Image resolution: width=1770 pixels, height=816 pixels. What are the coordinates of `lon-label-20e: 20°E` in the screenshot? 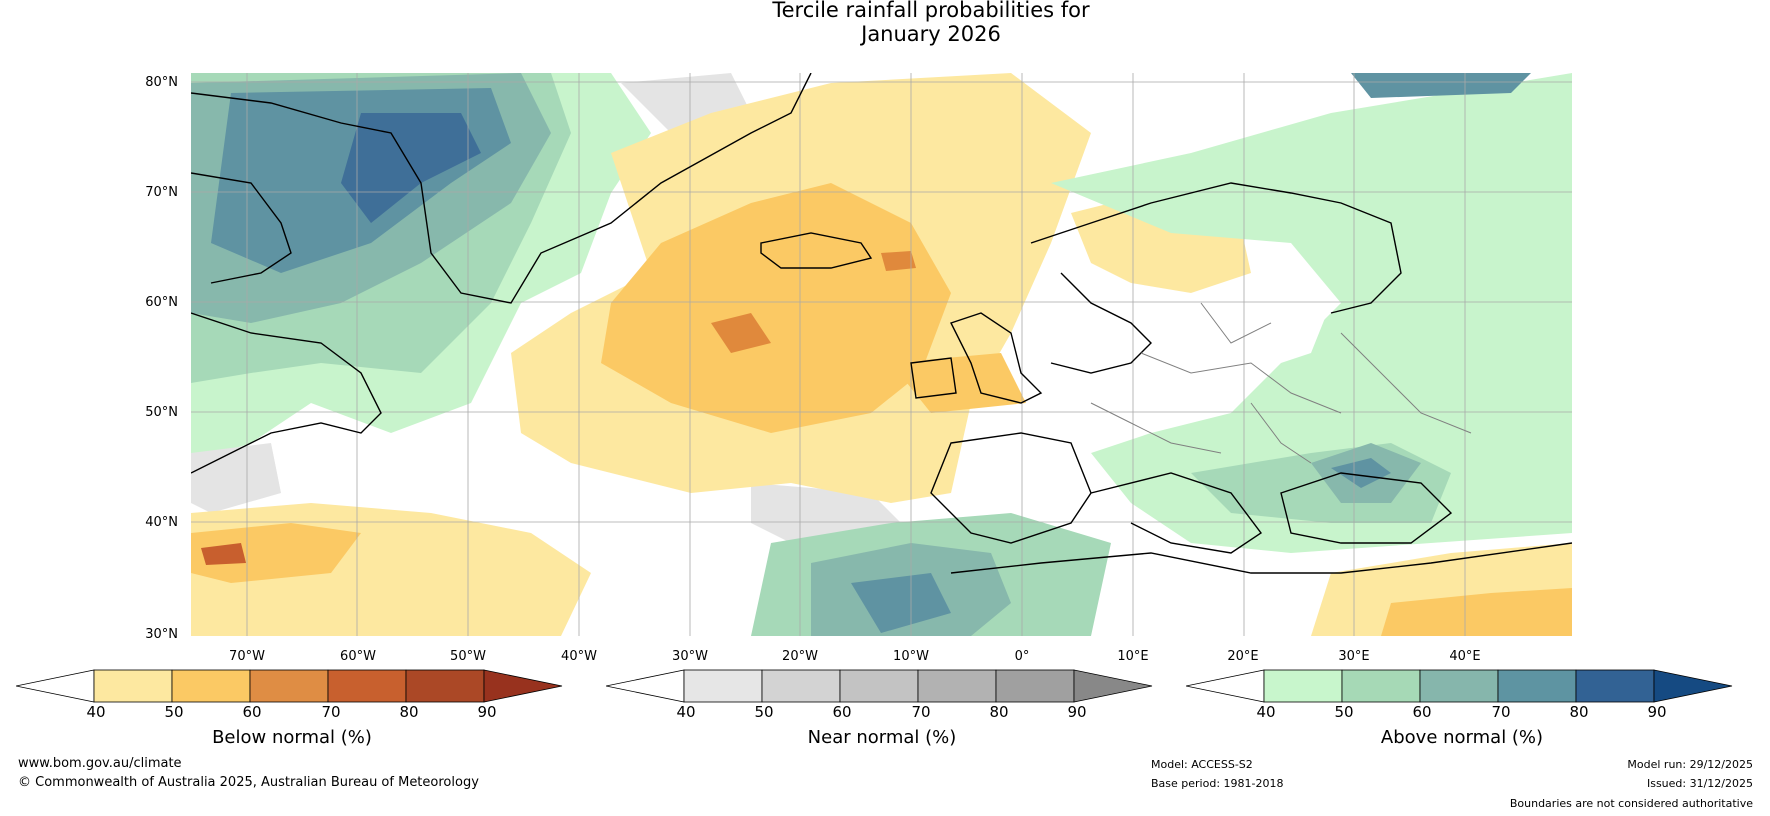 It's located at (1243, 656).